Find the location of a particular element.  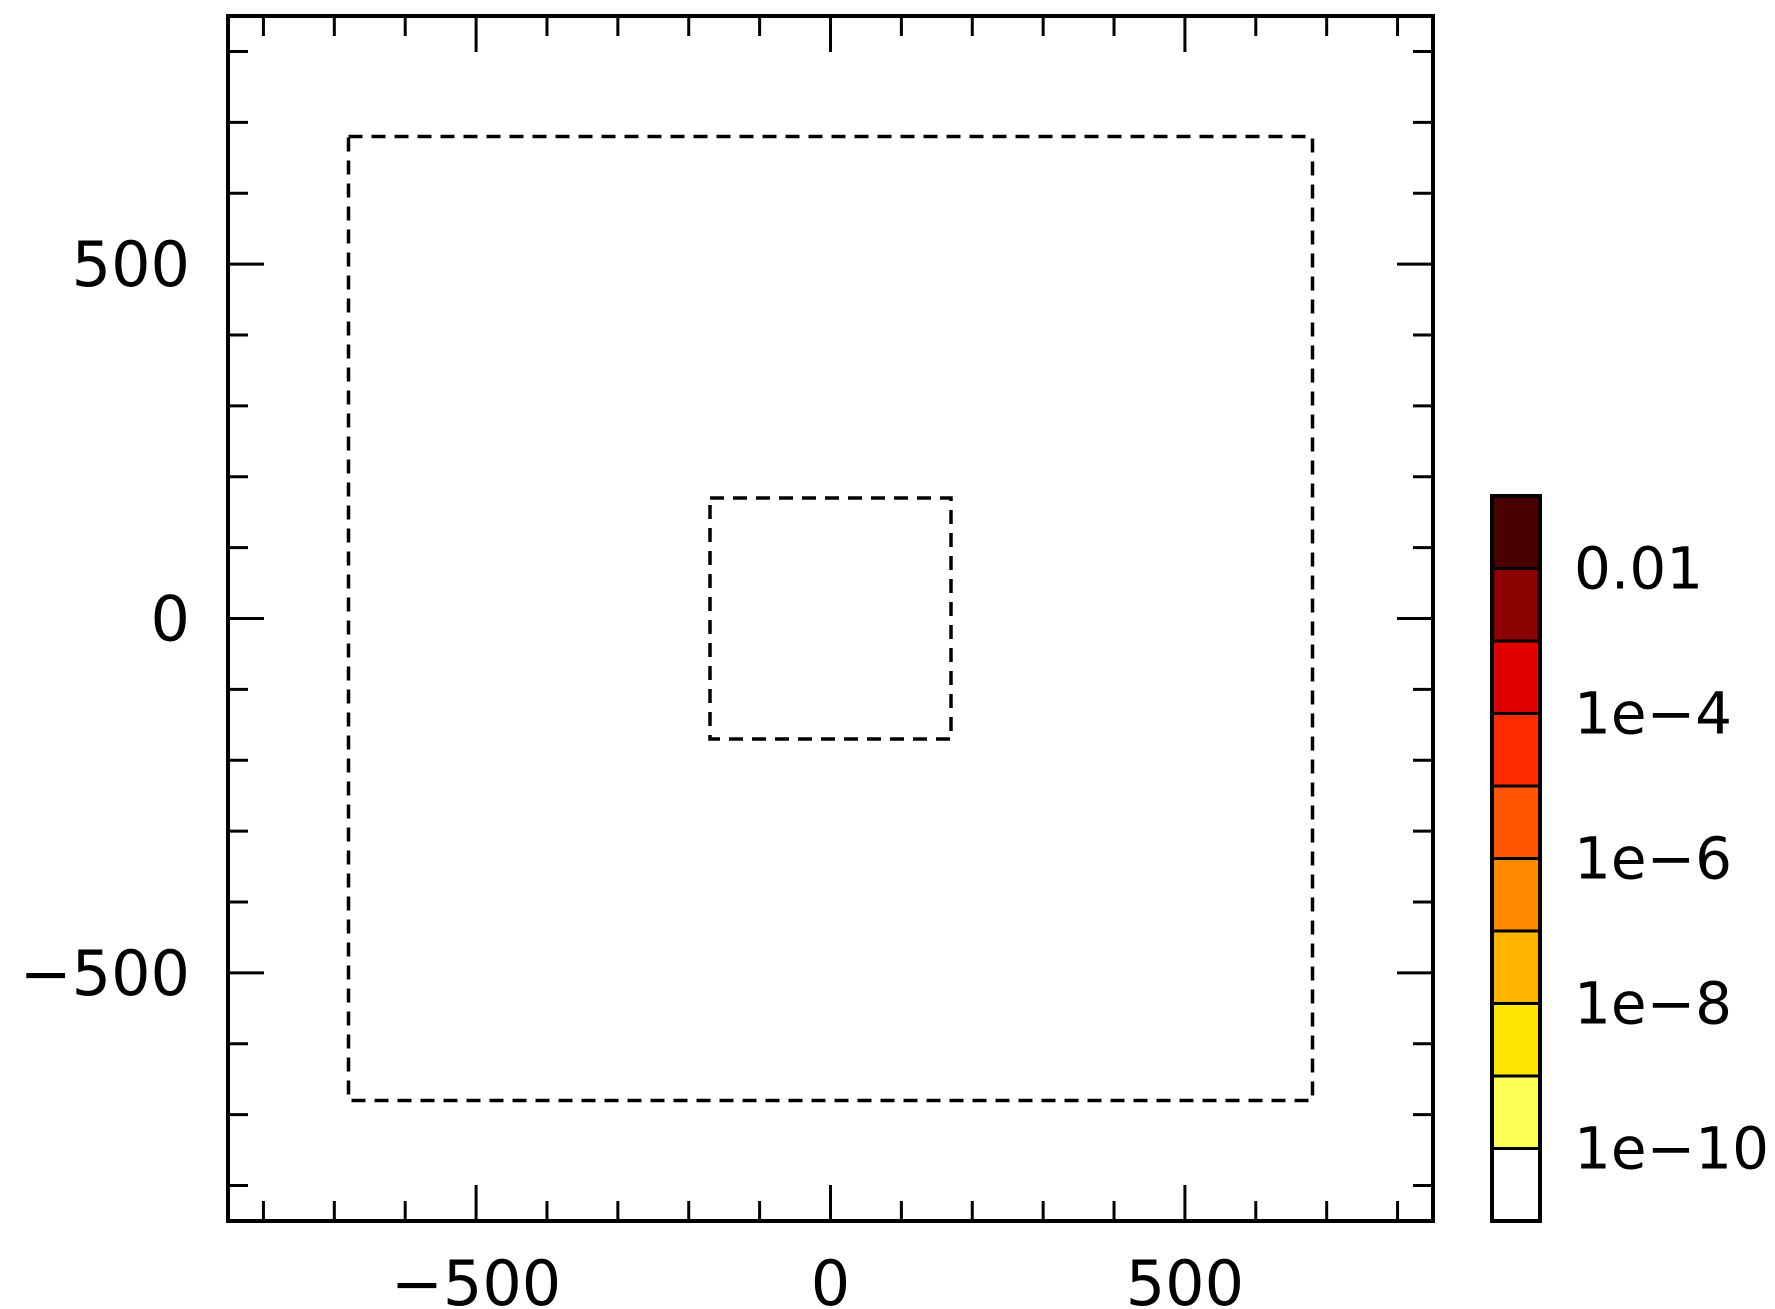

colorbar-frame is located at coordinates (1516, 858).